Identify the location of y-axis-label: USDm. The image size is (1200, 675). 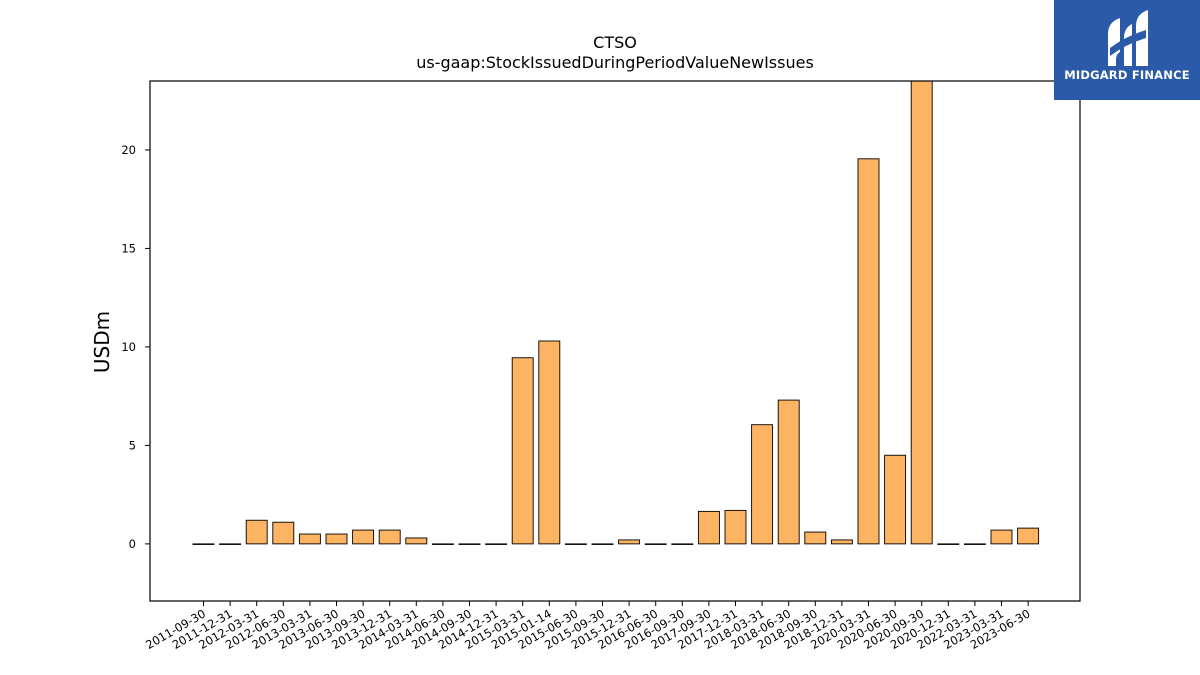
(102, 342).